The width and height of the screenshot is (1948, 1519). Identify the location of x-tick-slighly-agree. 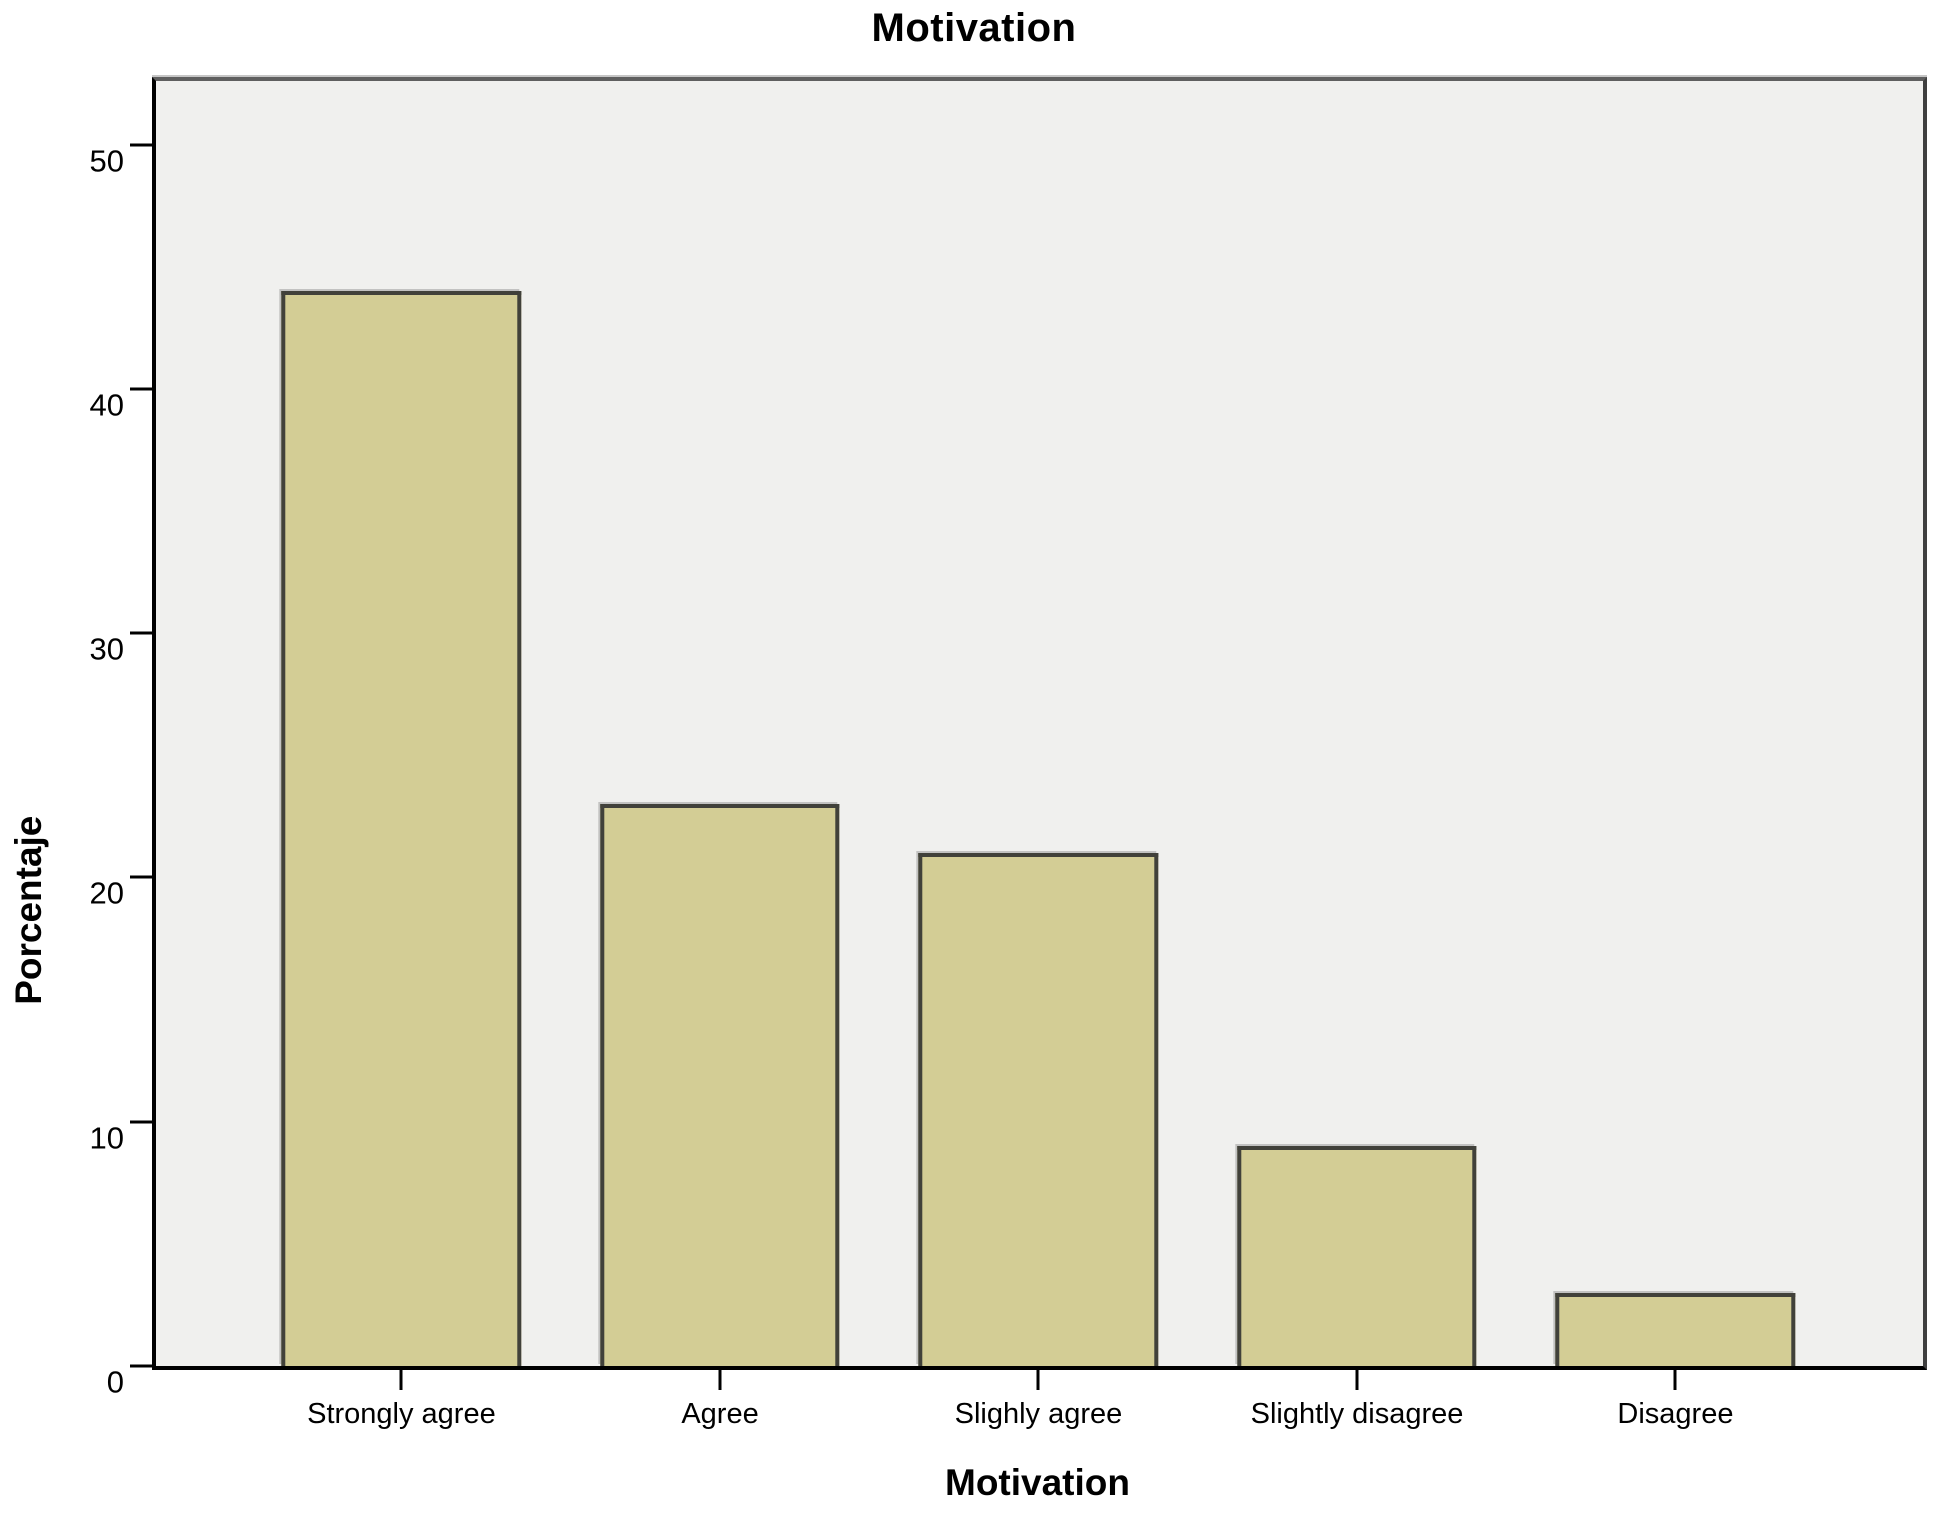
(1038, 1378).